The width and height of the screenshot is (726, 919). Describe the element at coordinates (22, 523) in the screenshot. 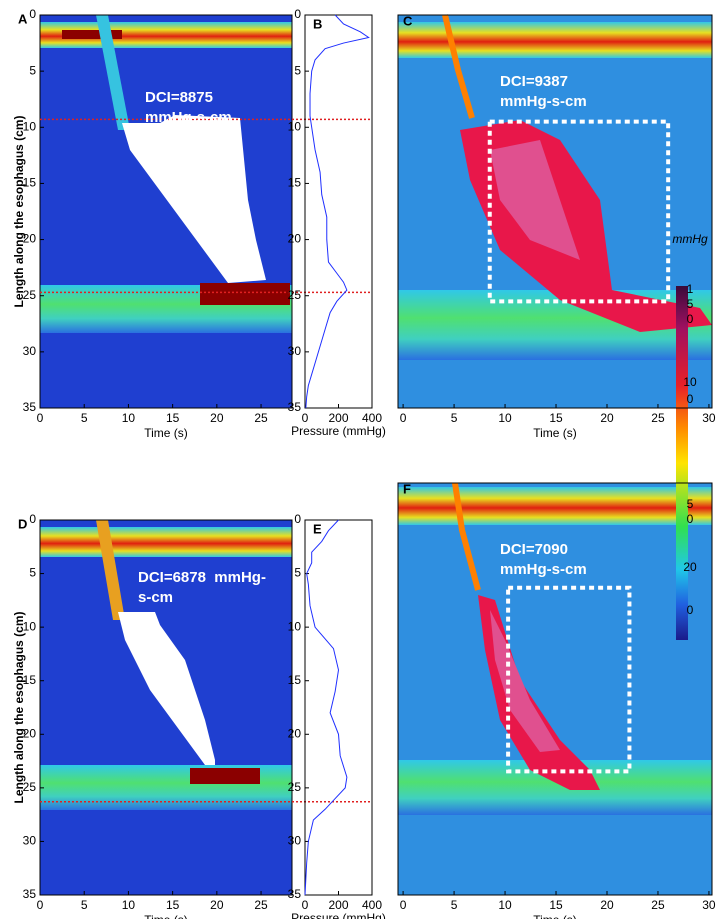

I see `panel-label: D` at that location.